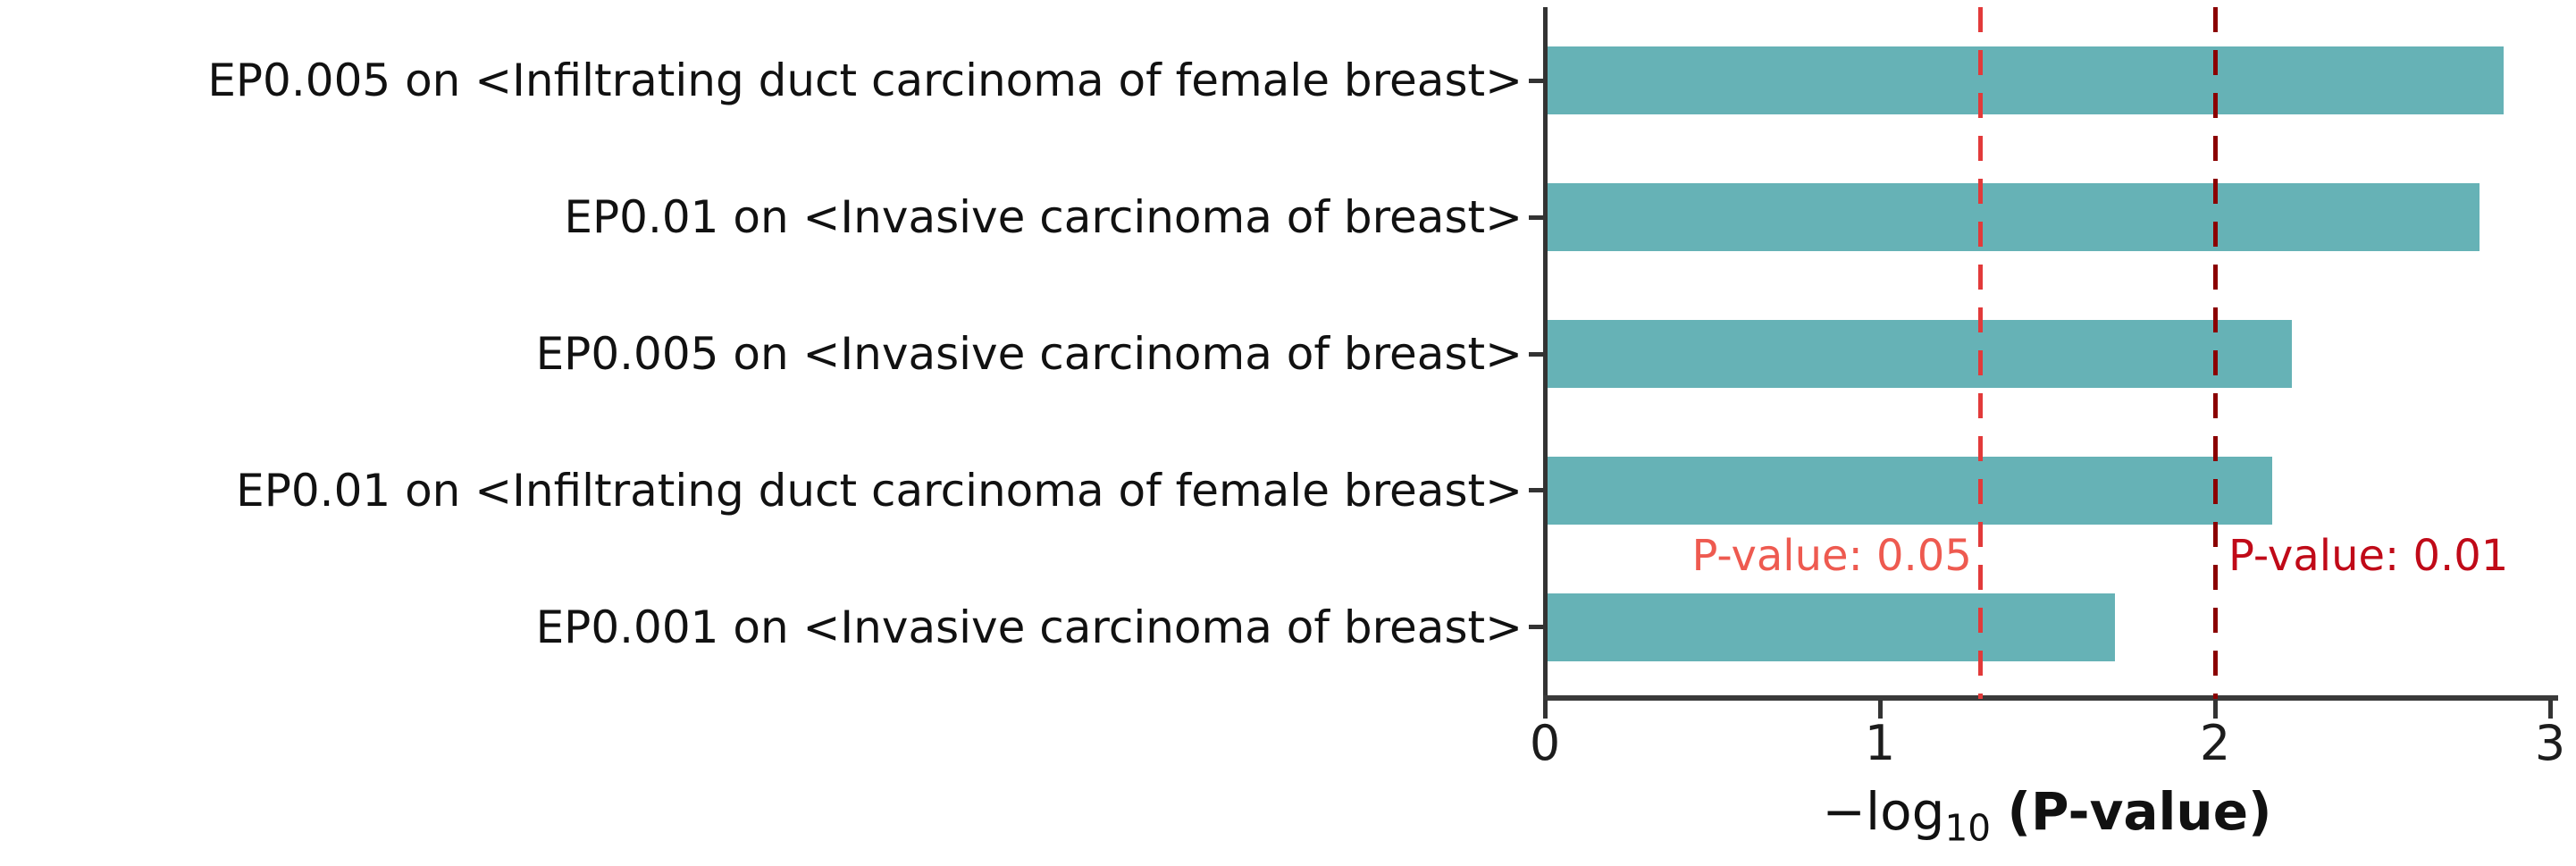 The width and height of the screenshot is (2576, 866). I want to click on y-axis-line, so click(1545, 353).